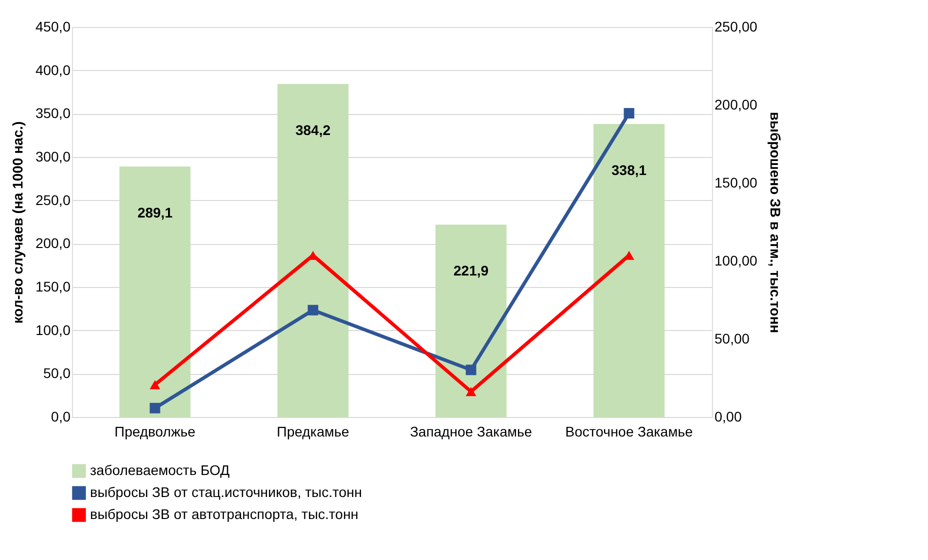 The width and height of the screenshot is (928, 560). What do you see at coordinates (224, 514) in the screenshot?
I see `legend-label: выбросы ЗВ от автотранспорта, тыс.тонн` at bounding box center [224, 514].